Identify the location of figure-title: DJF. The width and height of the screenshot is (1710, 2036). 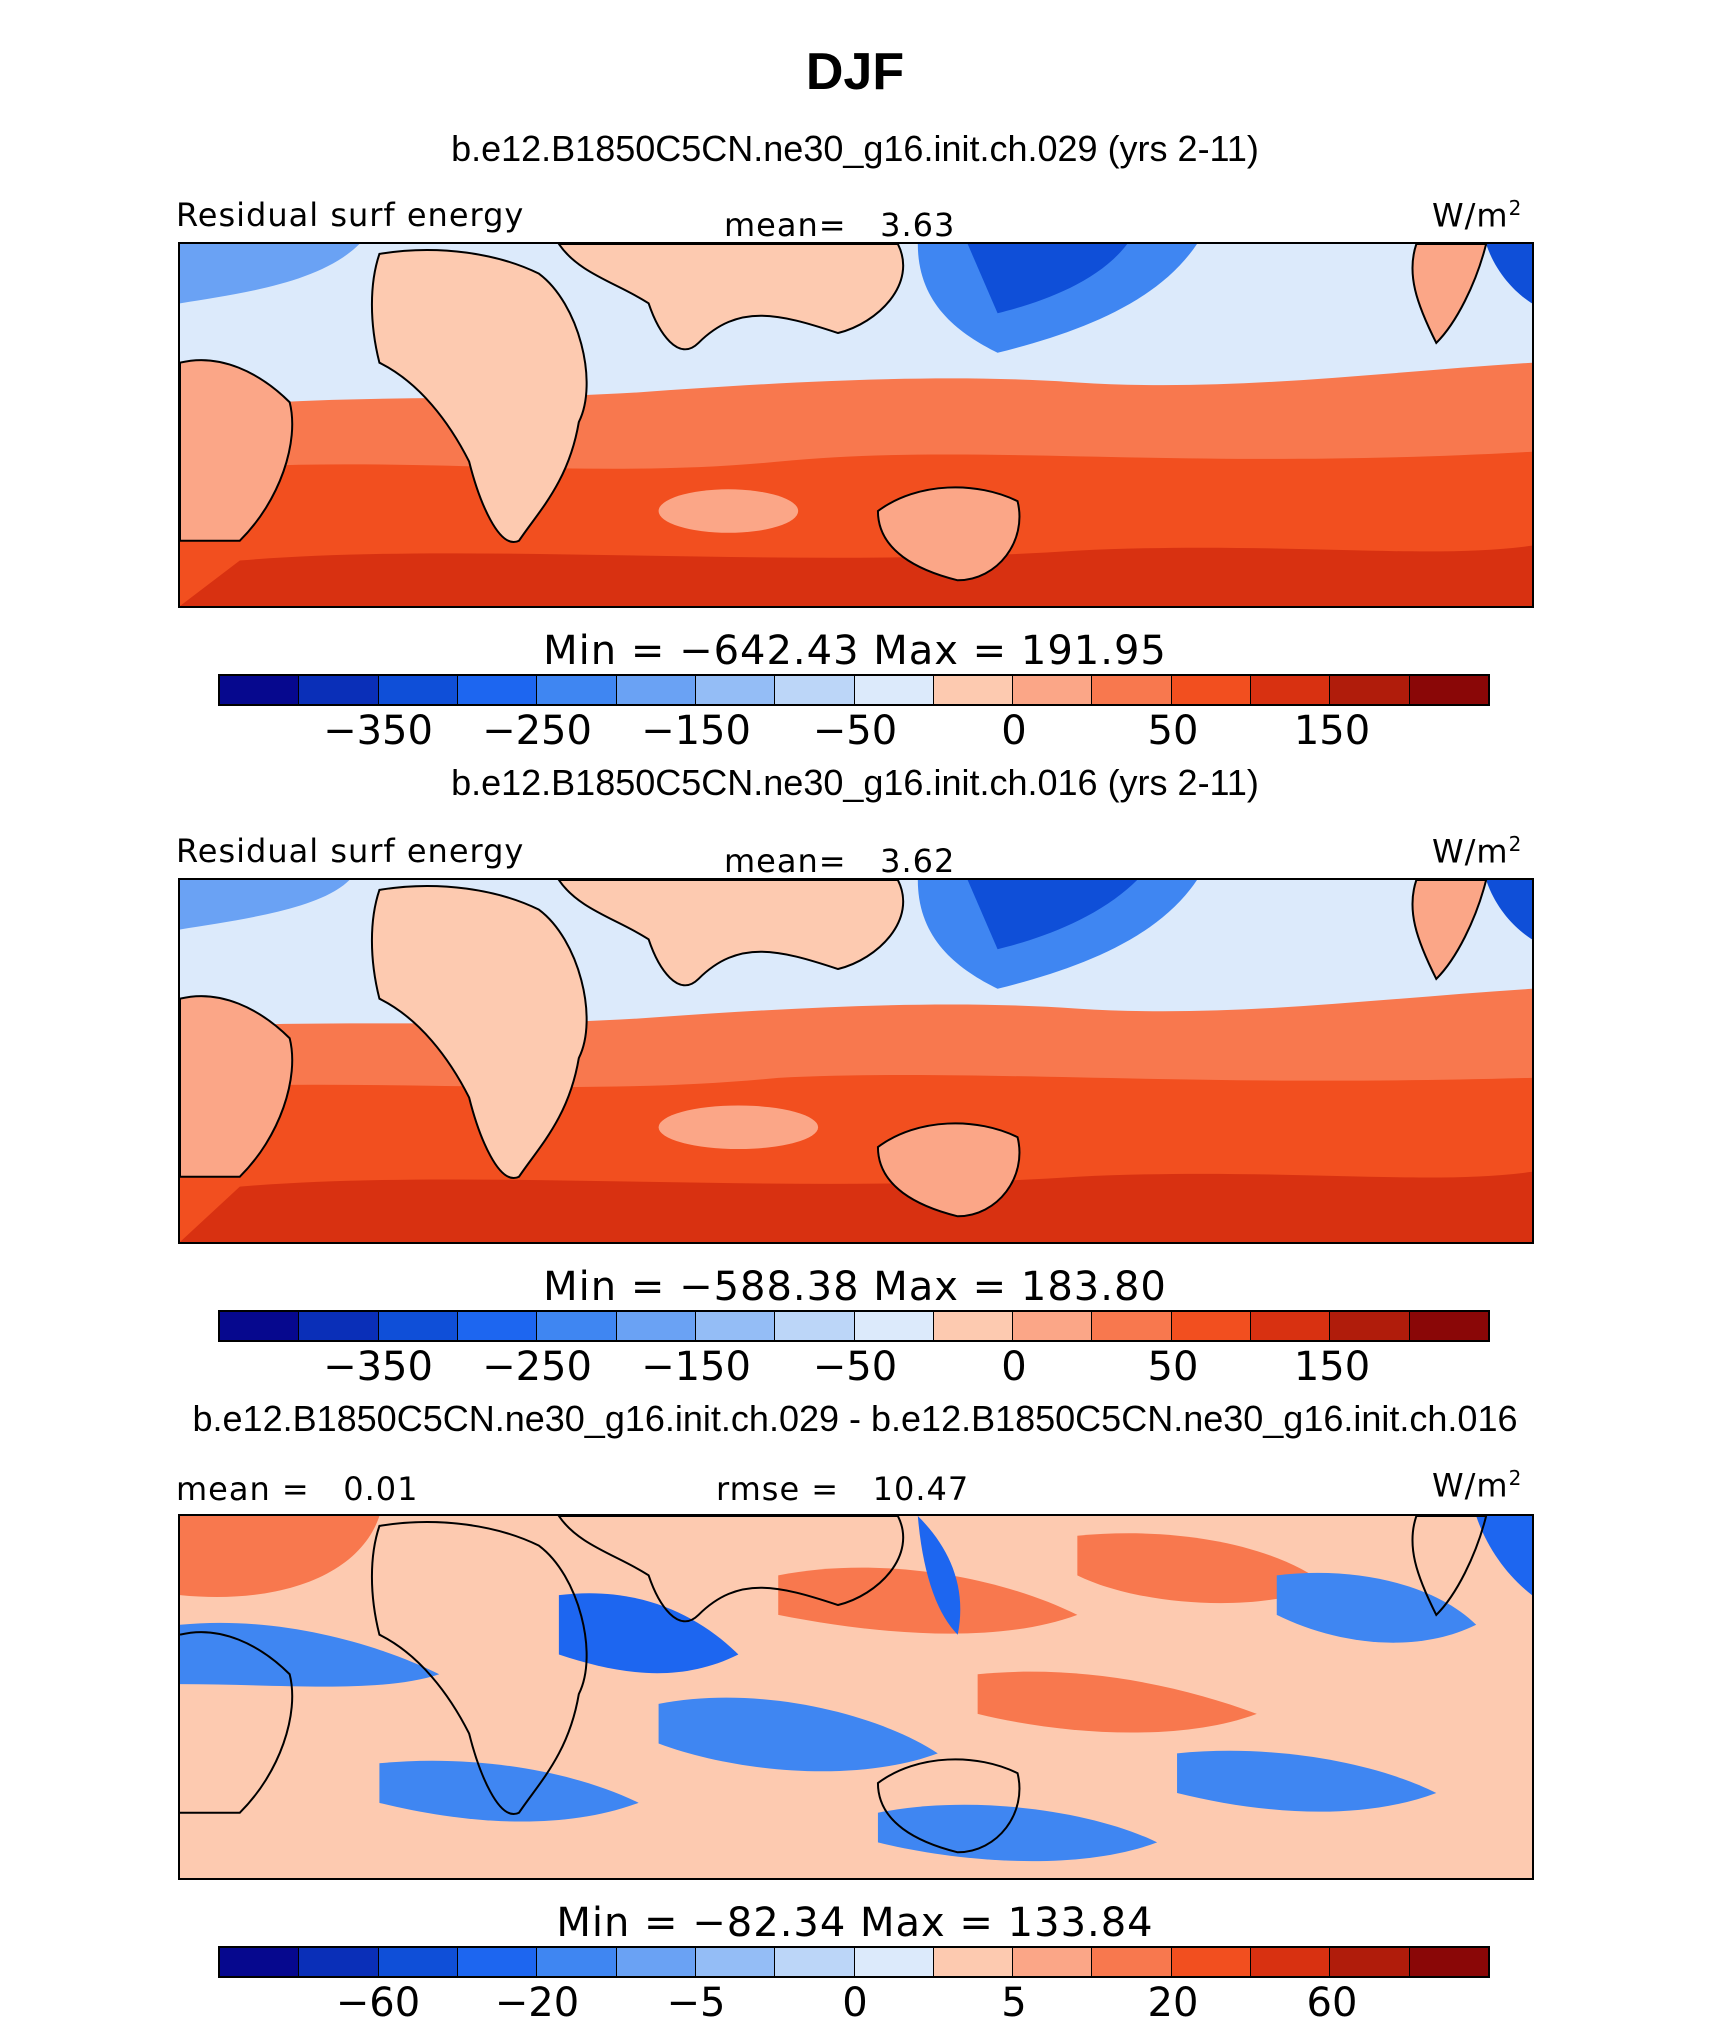
(855, 72).